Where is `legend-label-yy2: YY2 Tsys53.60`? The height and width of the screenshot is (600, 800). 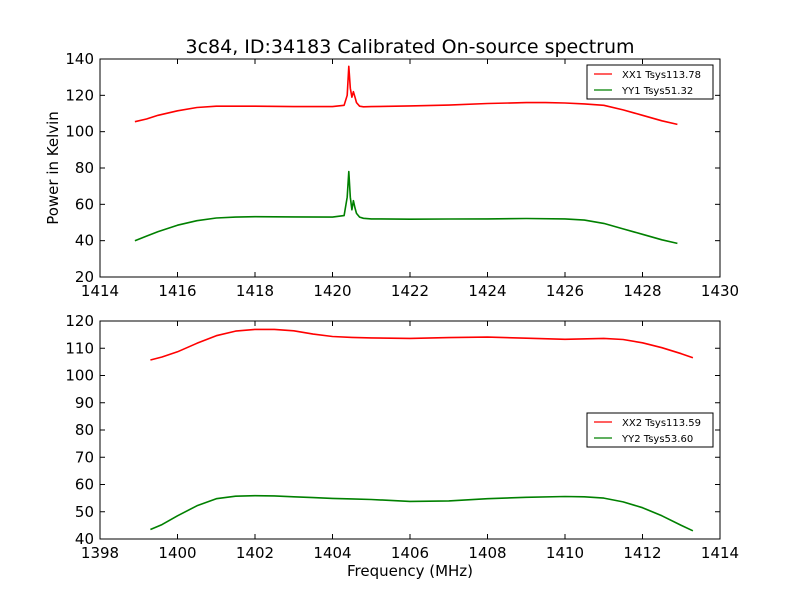 legend-label-yy2: YY2 Tsys53.60 is located at coordinates (657, 439).